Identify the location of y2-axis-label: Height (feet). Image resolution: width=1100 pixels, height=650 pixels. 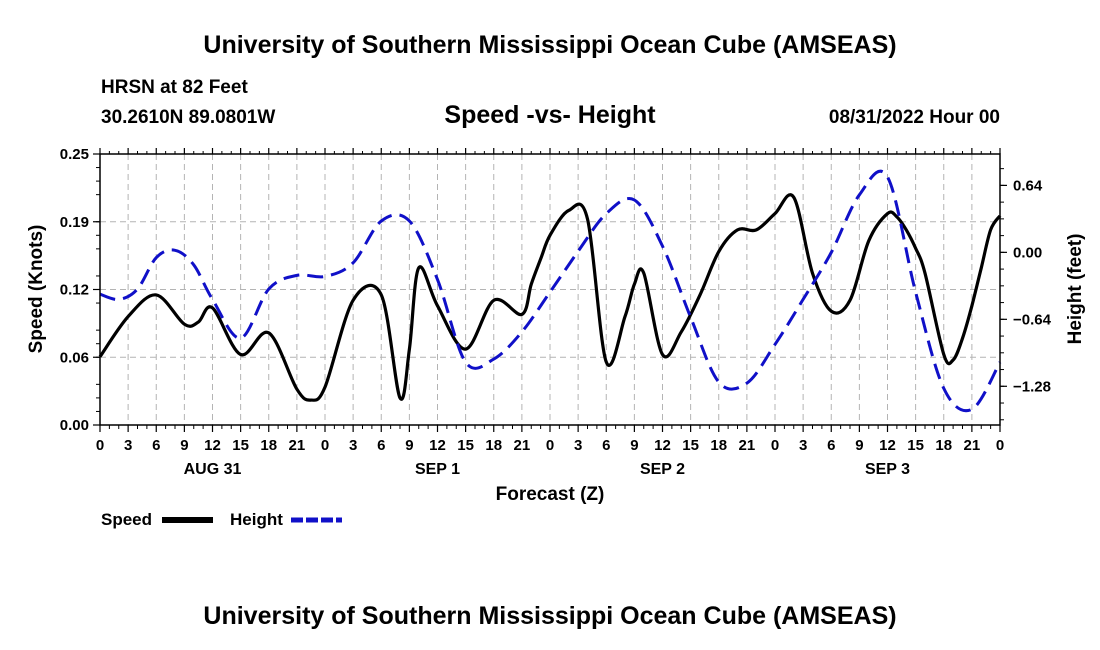
(1075, 289).